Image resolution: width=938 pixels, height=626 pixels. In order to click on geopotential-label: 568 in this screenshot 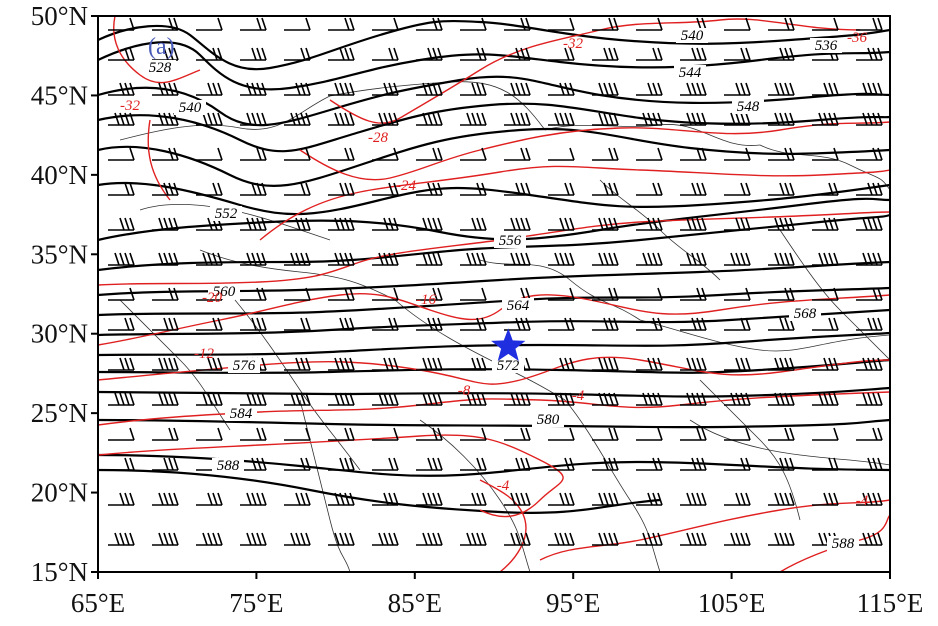, I will do `click(805, 314)`.